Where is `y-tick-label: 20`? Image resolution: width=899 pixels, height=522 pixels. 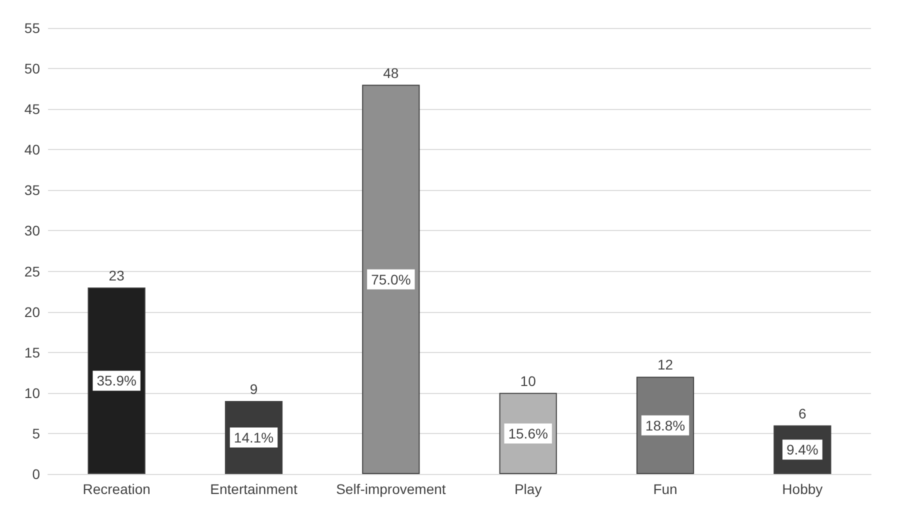 y-tick-label: 20 is located at coordinates (32, 312).